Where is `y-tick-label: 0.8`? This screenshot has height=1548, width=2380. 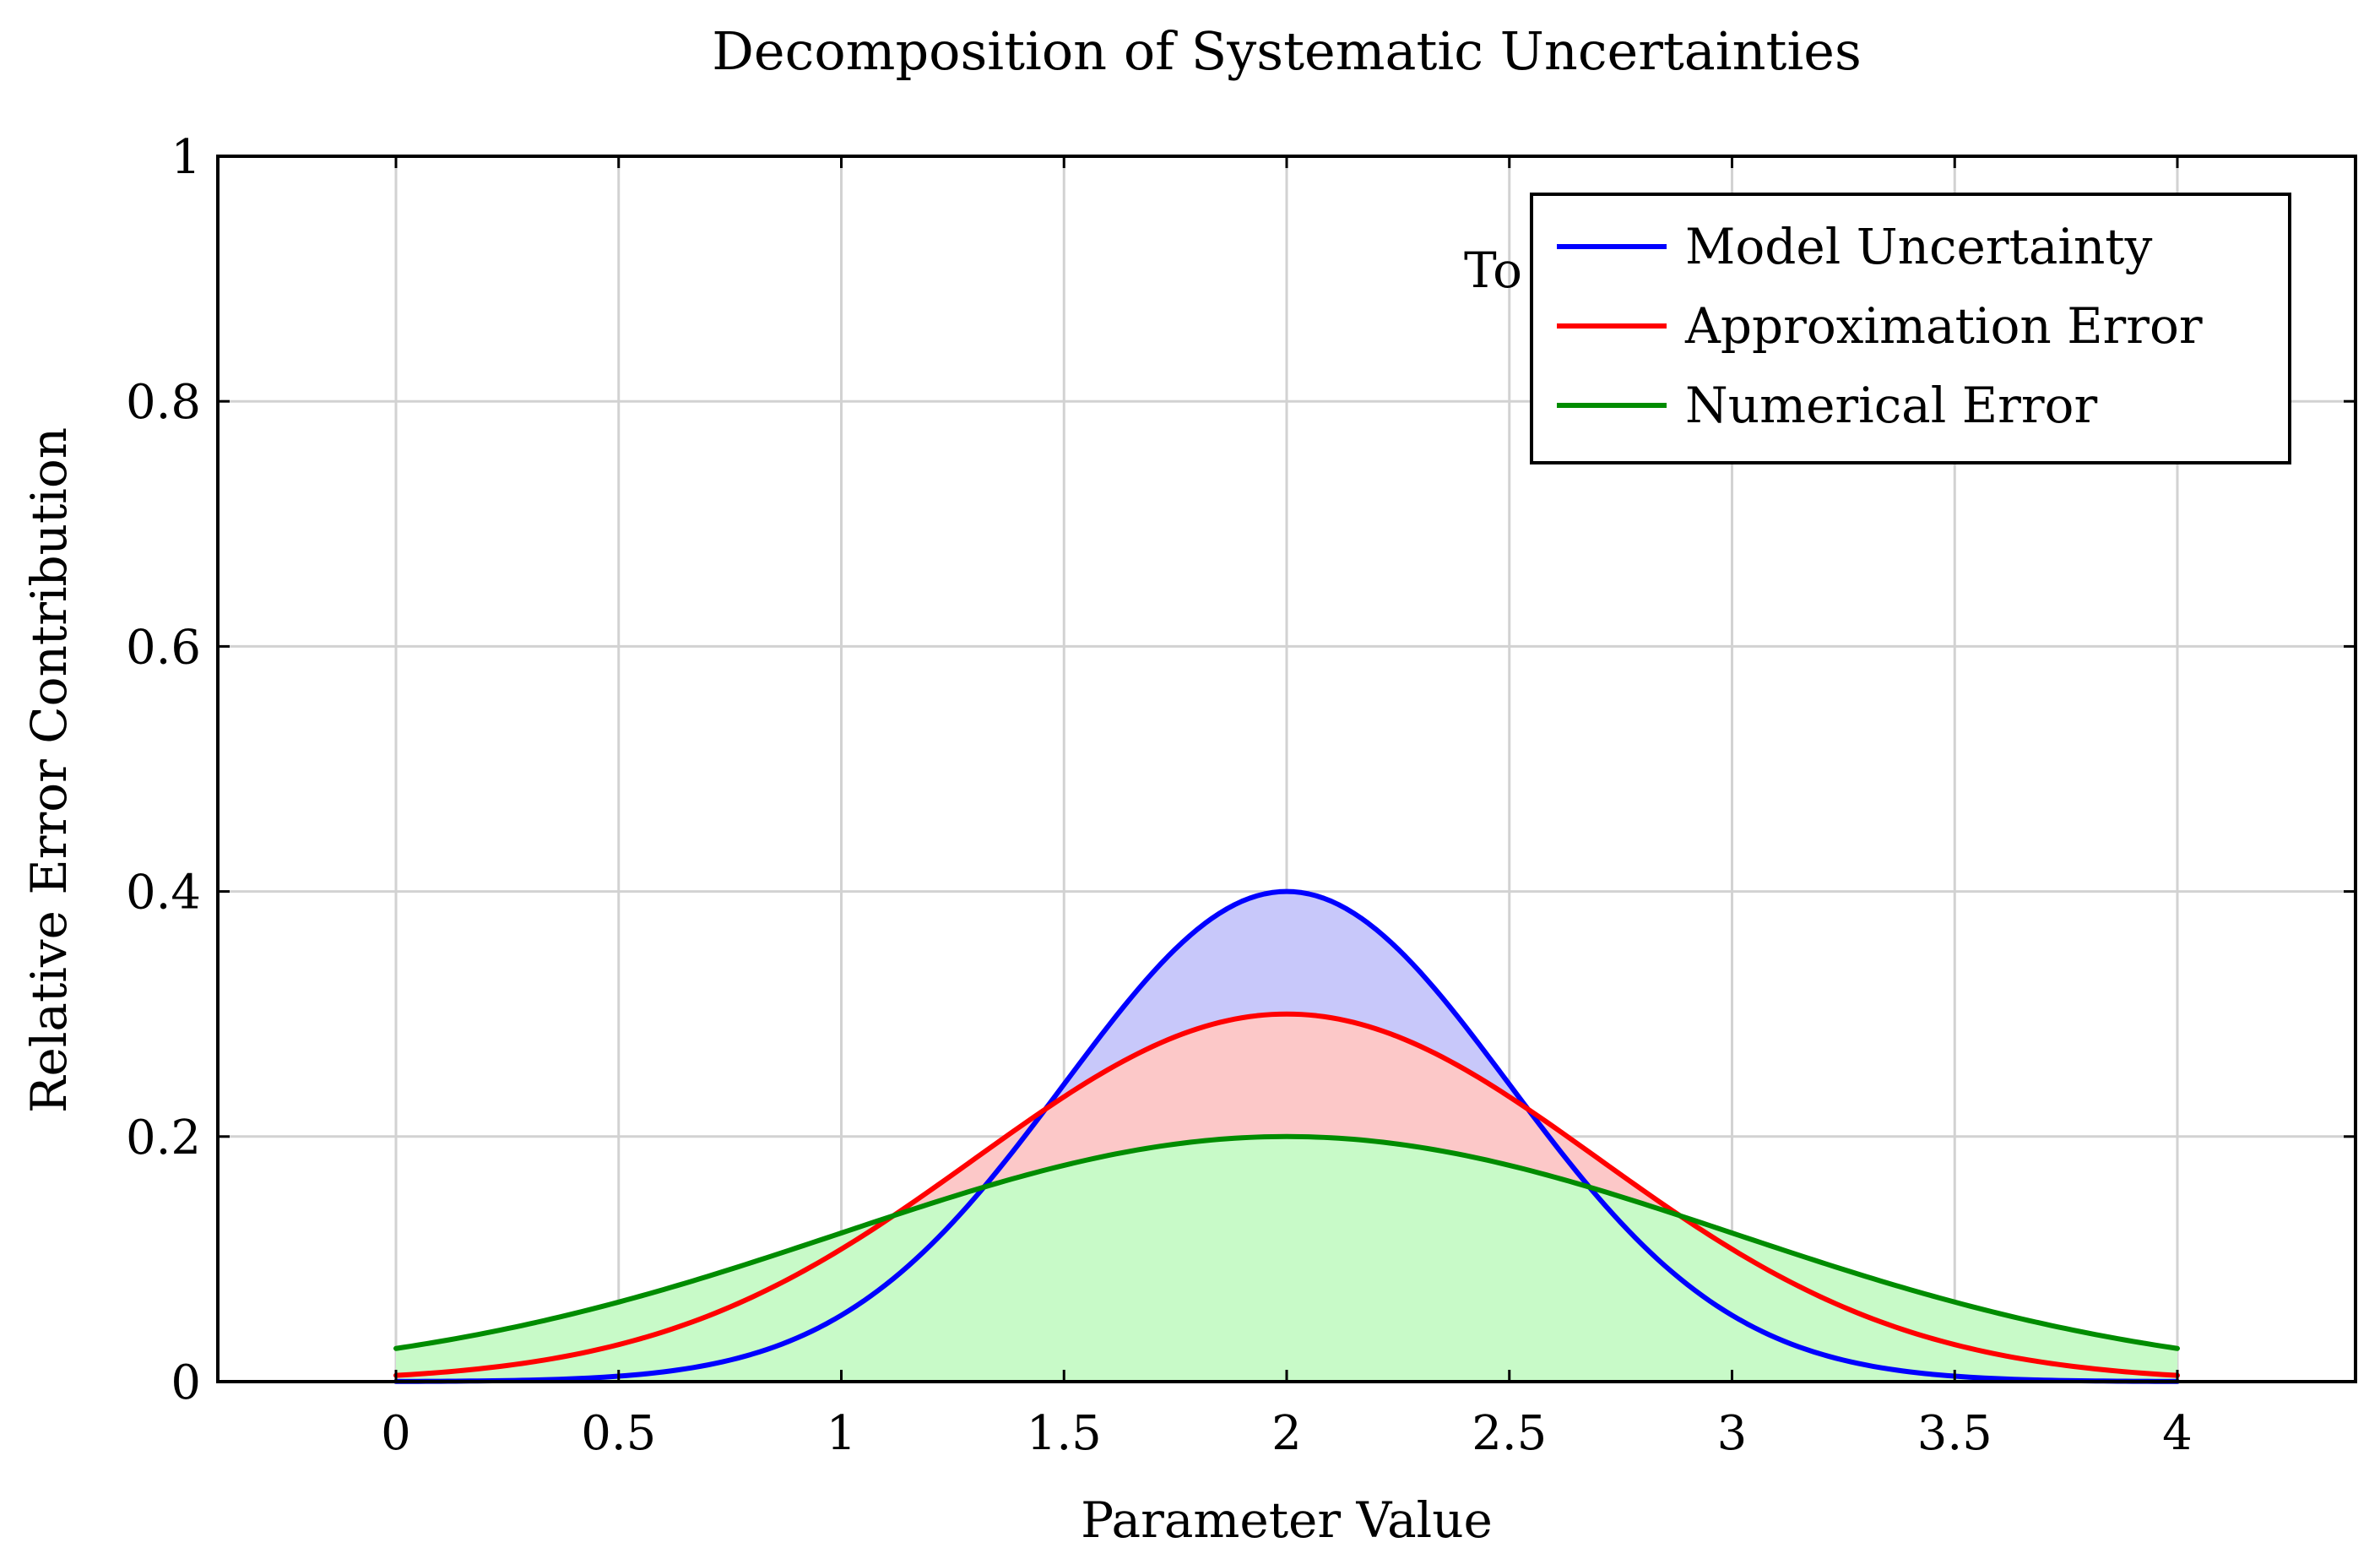
y-tick-label: 0.8 is located at coordinates (163, 403).